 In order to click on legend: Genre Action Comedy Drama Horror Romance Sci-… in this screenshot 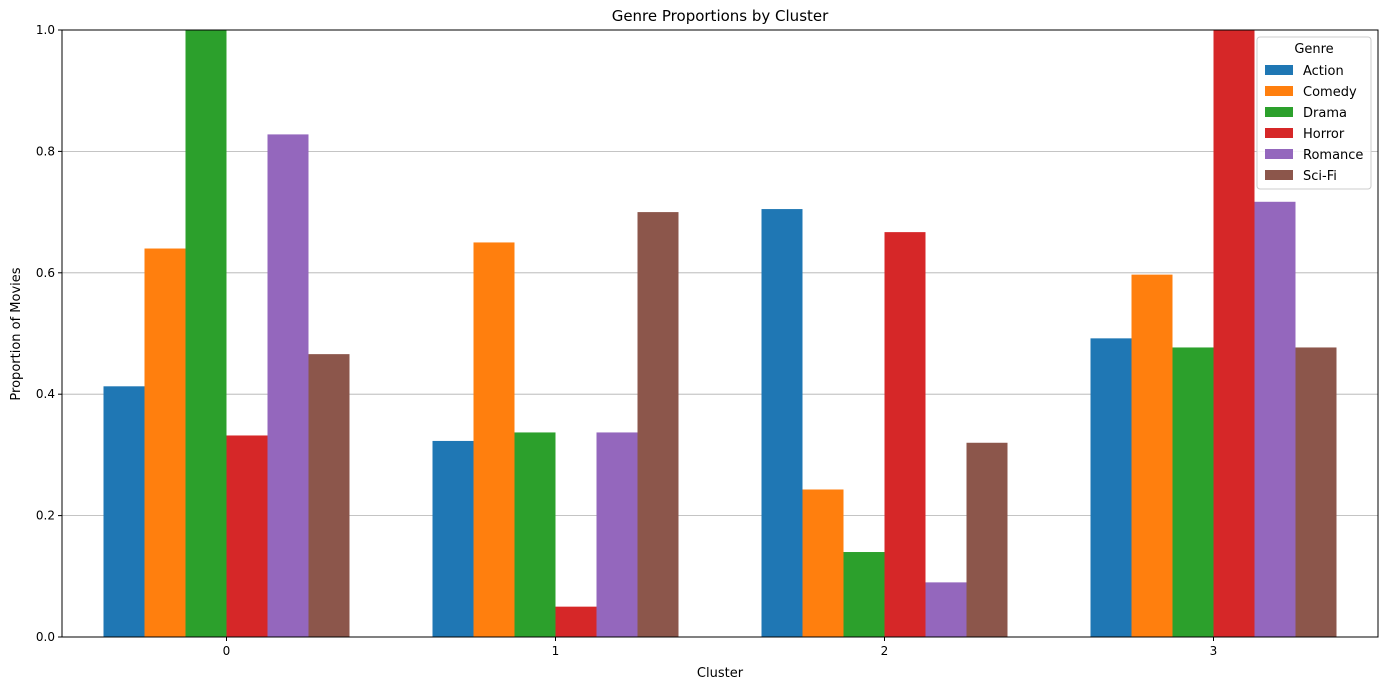, I will do `click(1314, 113)`.